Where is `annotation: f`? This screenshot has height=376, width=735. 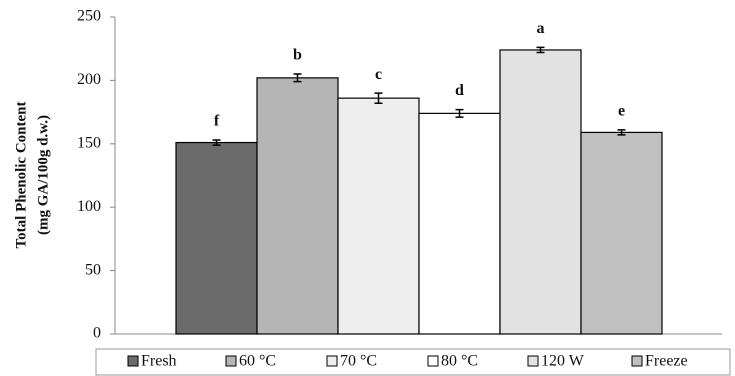 annotation: f is located at coordinates (217, 121).